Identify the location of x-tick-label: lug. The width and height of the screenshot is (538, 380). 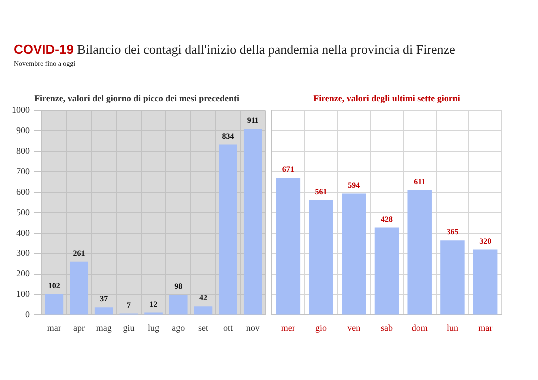
(154, 327).